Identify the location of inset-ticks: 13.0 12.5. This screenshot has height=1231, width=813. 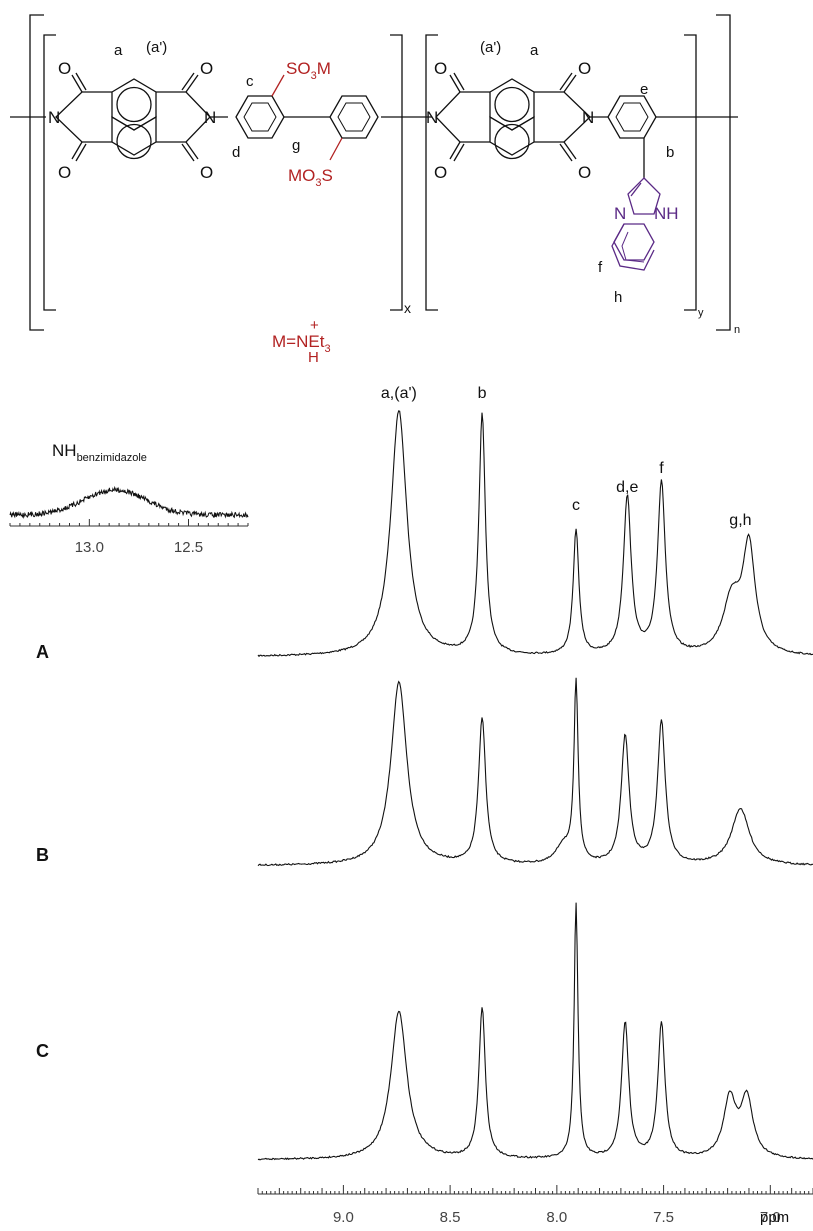
(129, 537).